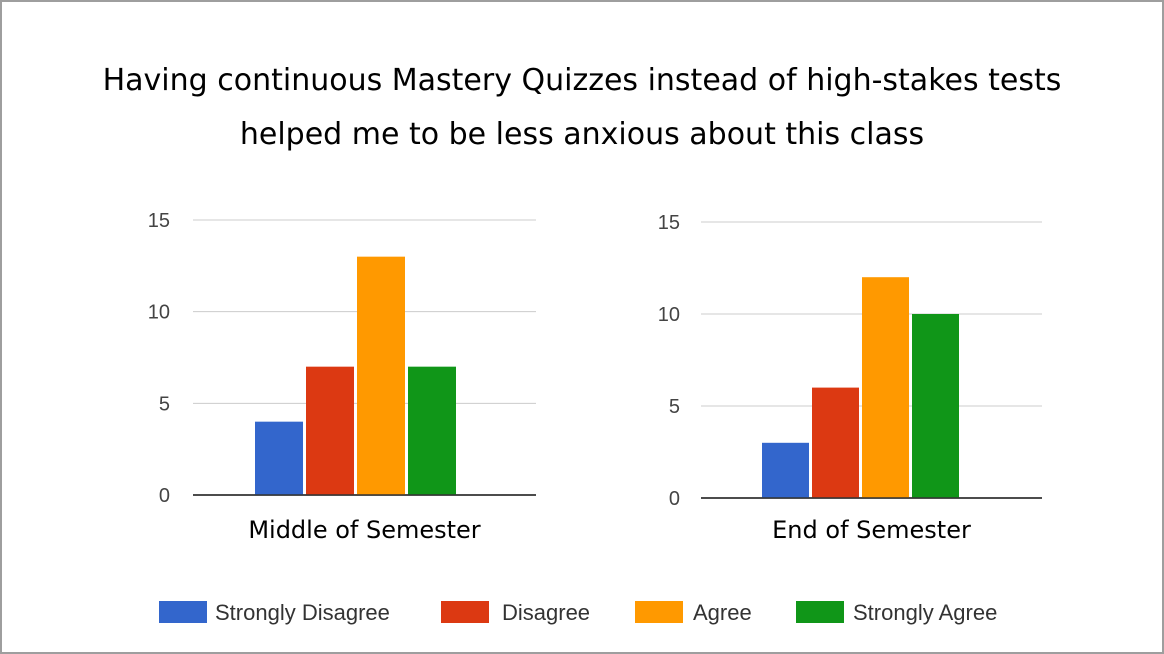 The height and width of the screenshot is (654, 1164). Describe the element at coordinates (183, 612) in the screenshot. I see `legend-swatch-strongly-disagree` at that location.